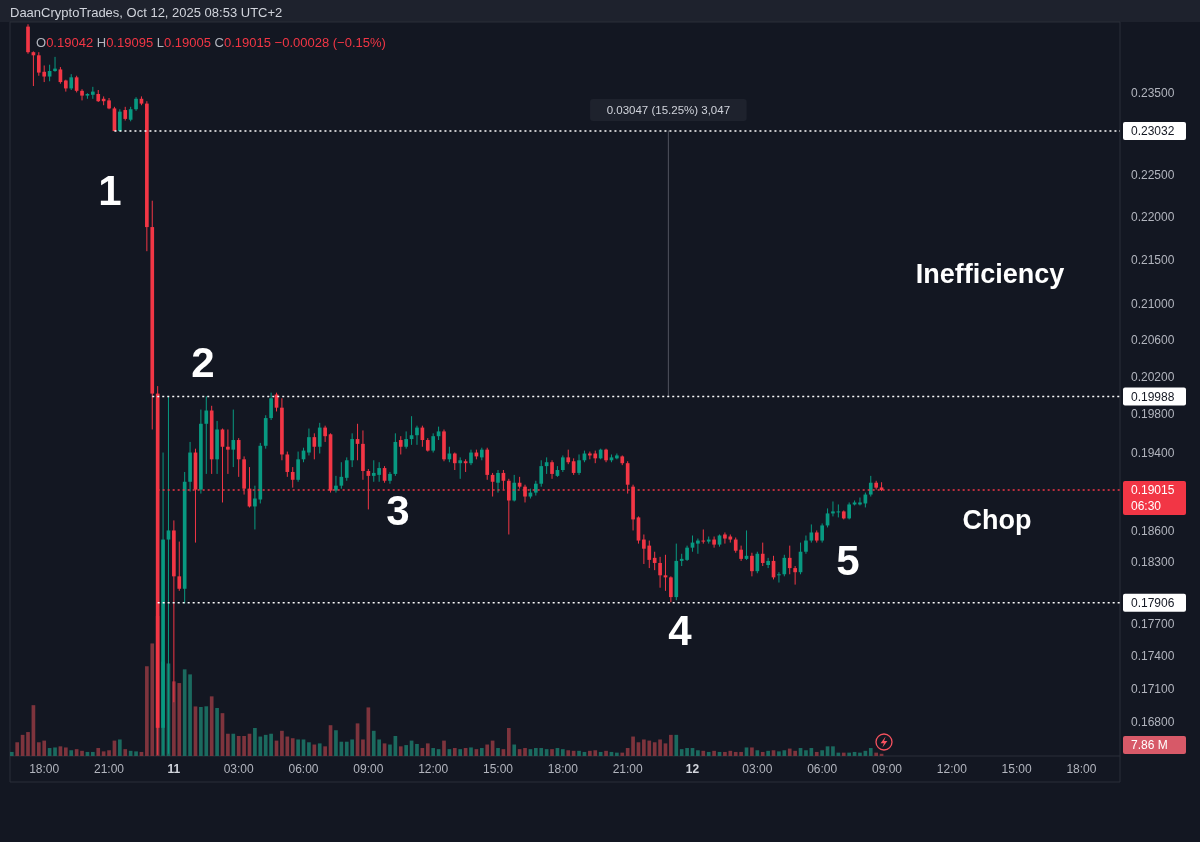  What do you see at coordinates (1153, 130) in the screenshot?
I see `ref-line-label: 0.23032` at bounding box center [1153, 130].